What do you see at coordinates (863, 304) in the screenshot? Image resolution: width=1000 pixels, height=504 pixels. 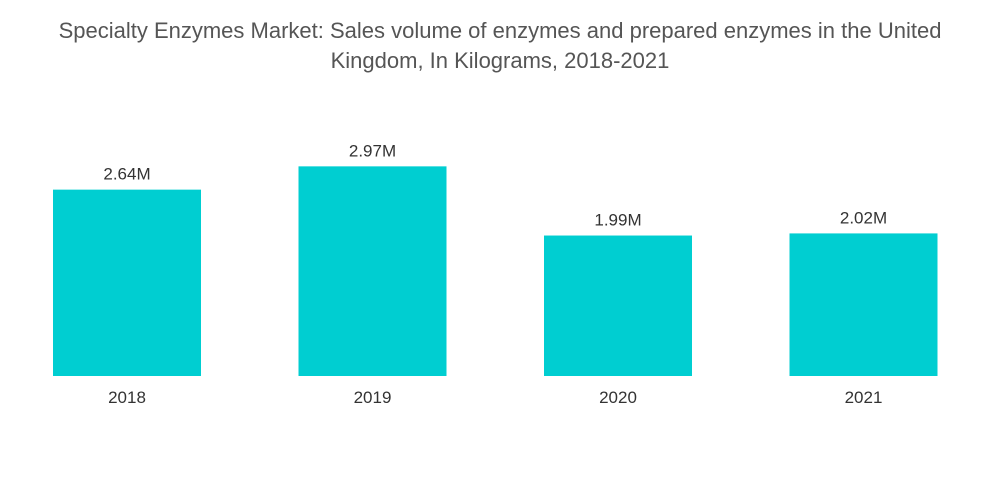 I see `bar-2021` at bounding box center [863, 304].